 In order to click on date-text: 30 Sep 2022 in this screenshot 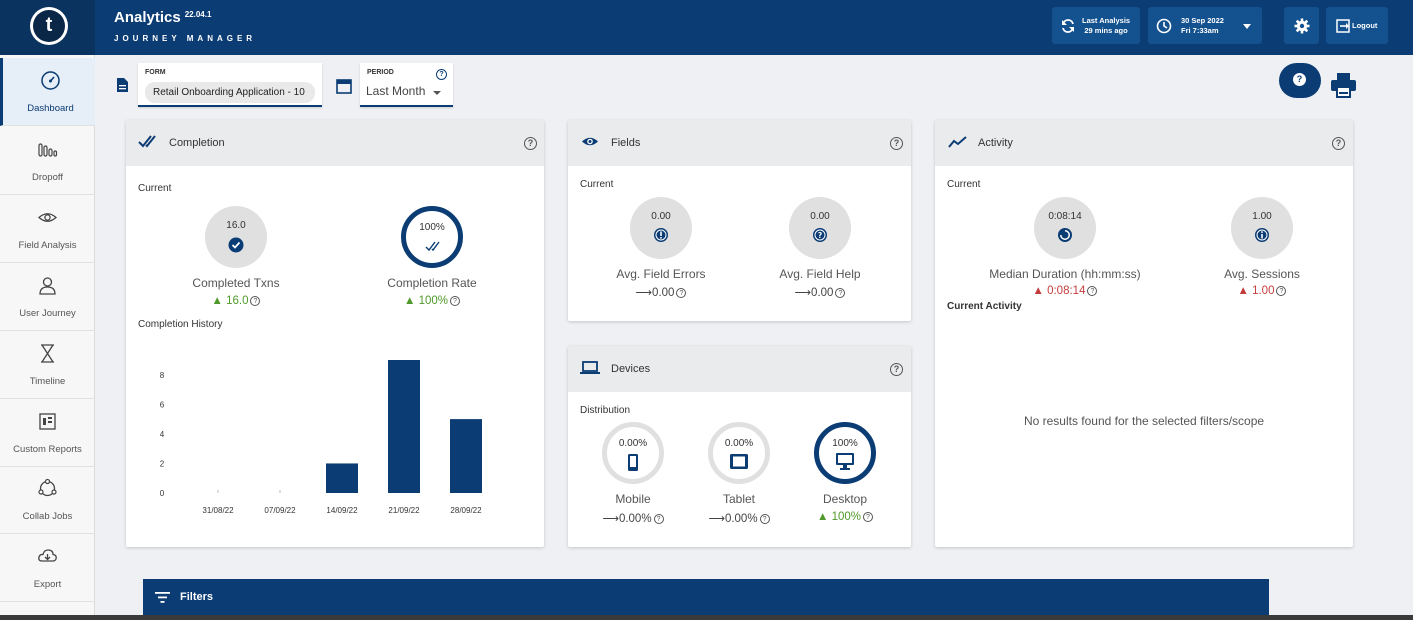, I will do `click(1202, 20)`.